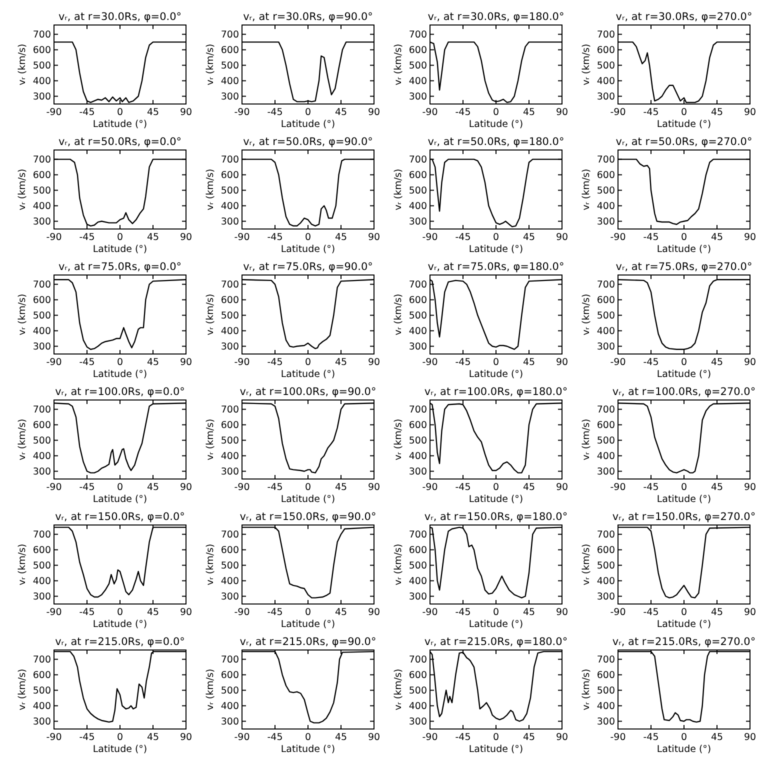  Describe the element at coordinates (120, 142) in the screenshot. I see `chart-title: vᵣ, at r=50.0Rs, φ=0.0°` at that location.